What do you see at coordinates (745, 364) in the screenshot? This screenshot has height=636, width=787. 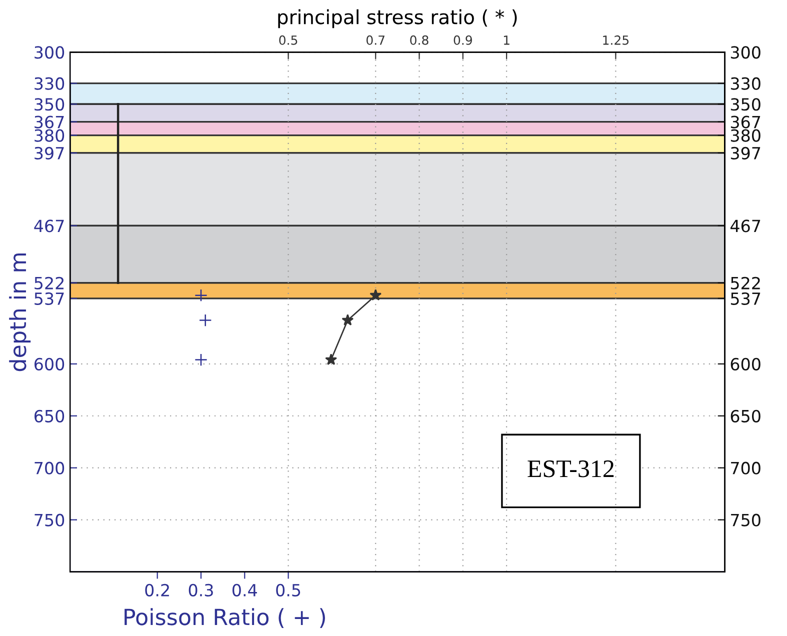 I see `y2-tick-label: 600` at bounding box center [745, 364].